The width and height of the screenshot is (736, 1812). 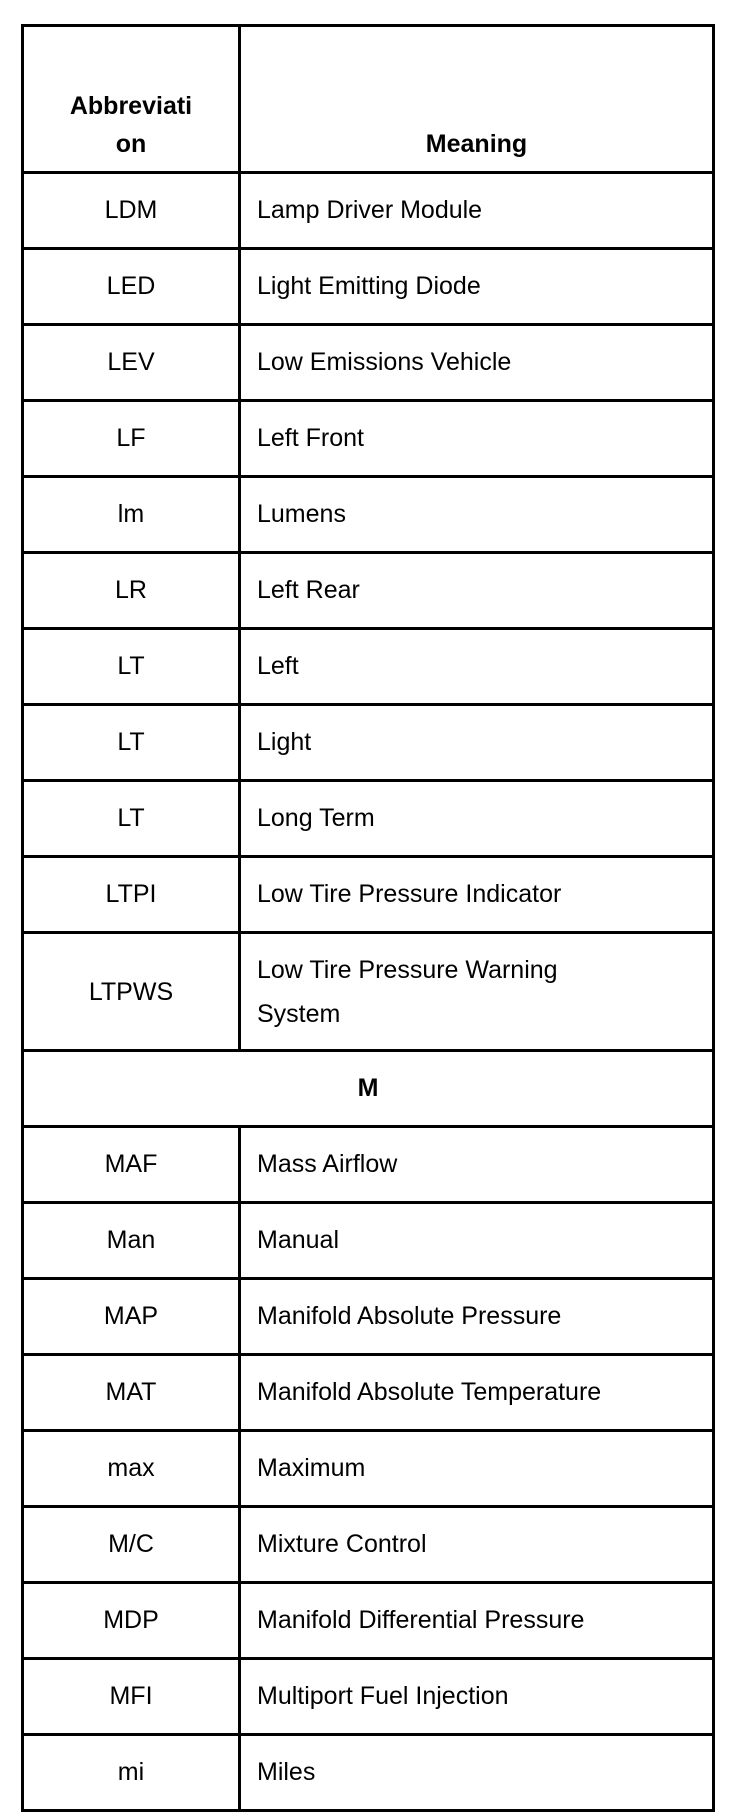 What do you see at coordinates (476, 991) in the screenshot?
I see `meaning-cell: Low Tire Pressure Warning System` at bounding box center [476, 991].